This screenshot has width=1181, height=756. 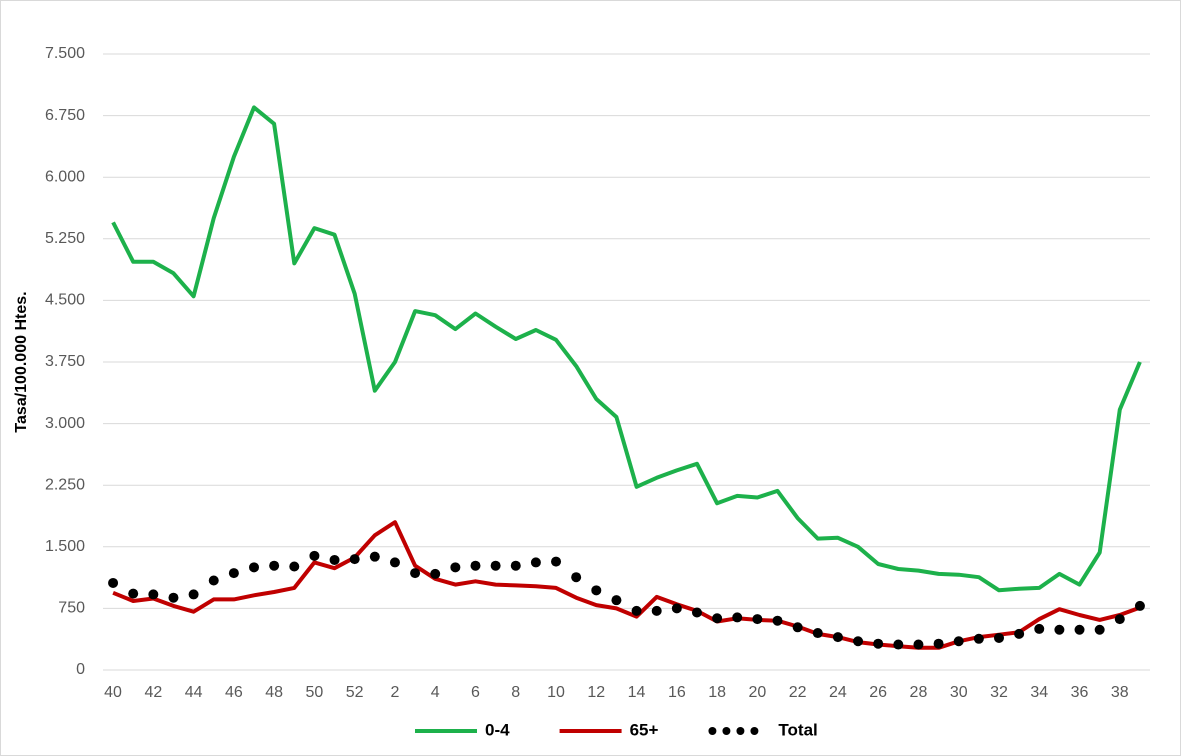 What do you see at coordinates (959, 692) in the screenshot?
I see `x-tick-label: 30` at bounding box center [959, 692].